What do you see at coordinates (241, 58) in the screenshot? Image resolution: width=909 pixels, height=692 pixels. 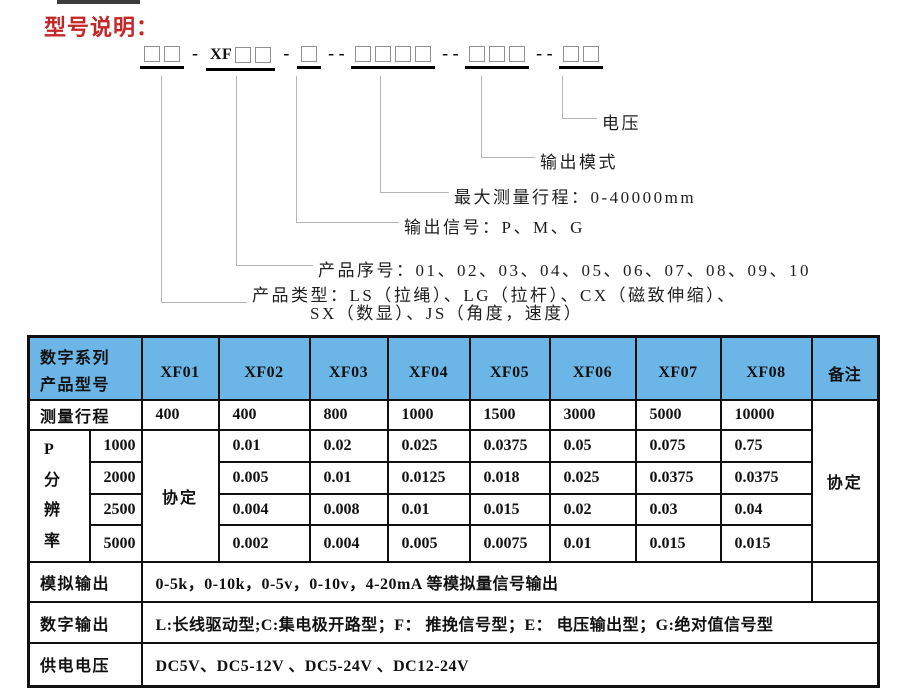 I see `model-format-group-series: XF` at bounding box center [241, 58].